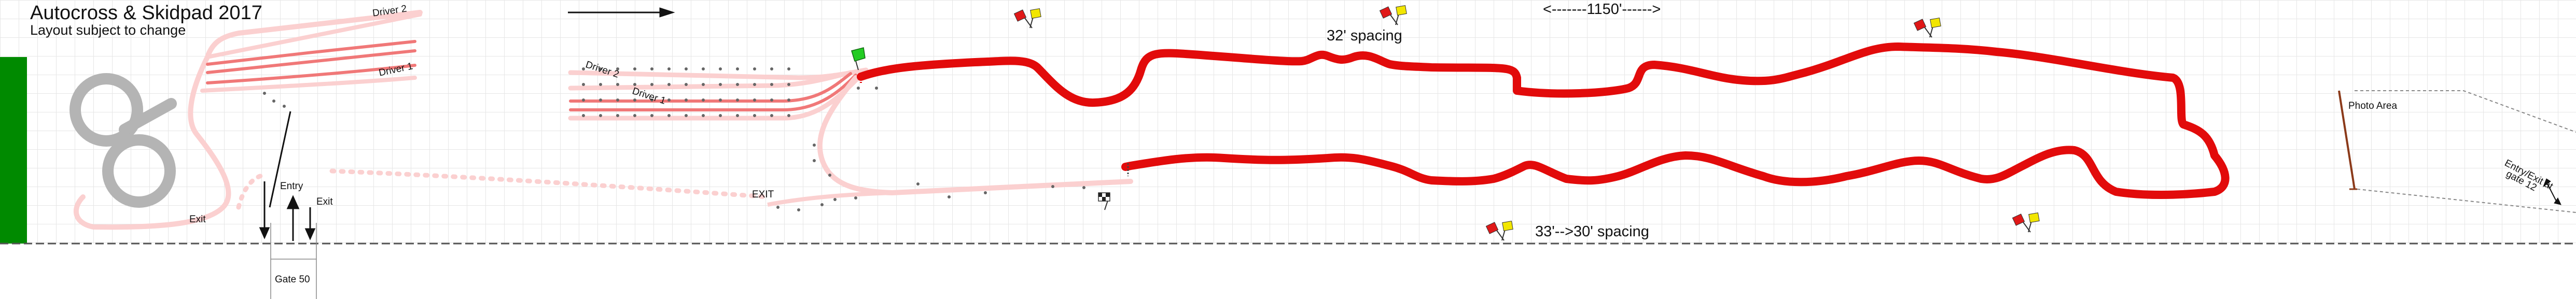  I want to click on label-photo-area: Photo Area, so click(2373, 106).